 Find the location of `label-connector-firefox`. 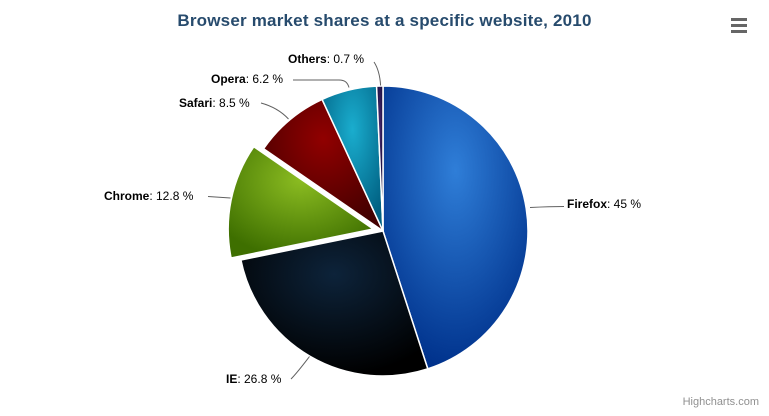

label-connector-firefox is located at coordinates (547, 207).